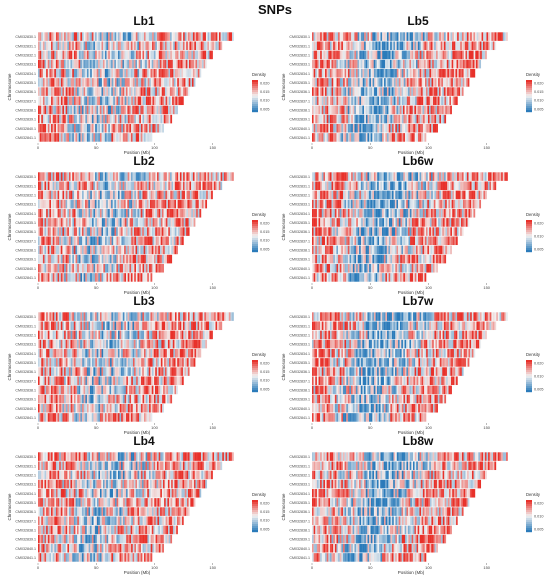  What do you see at coordinates (299, 110) in the screenshot?
I see `row-label: CM032838.1` at bounding box center [299, 110].